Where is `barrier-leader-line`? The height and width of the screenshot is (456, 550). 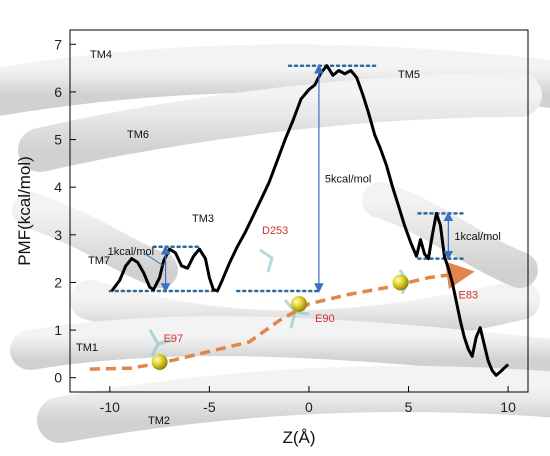 barrier-leader-line is located at coordinates (153, 259).